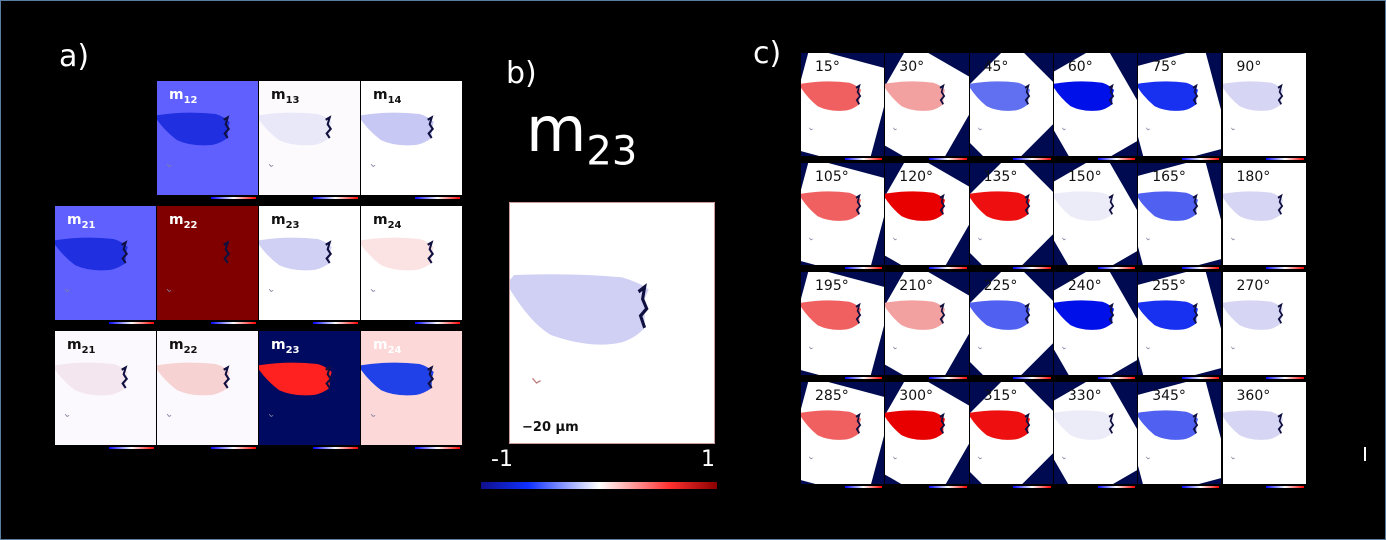 This screenshot has height=540, width=1386. Describe the element at coordinates (767, 53) in the screenshot. I see `panel-label-c: c)` at that location.